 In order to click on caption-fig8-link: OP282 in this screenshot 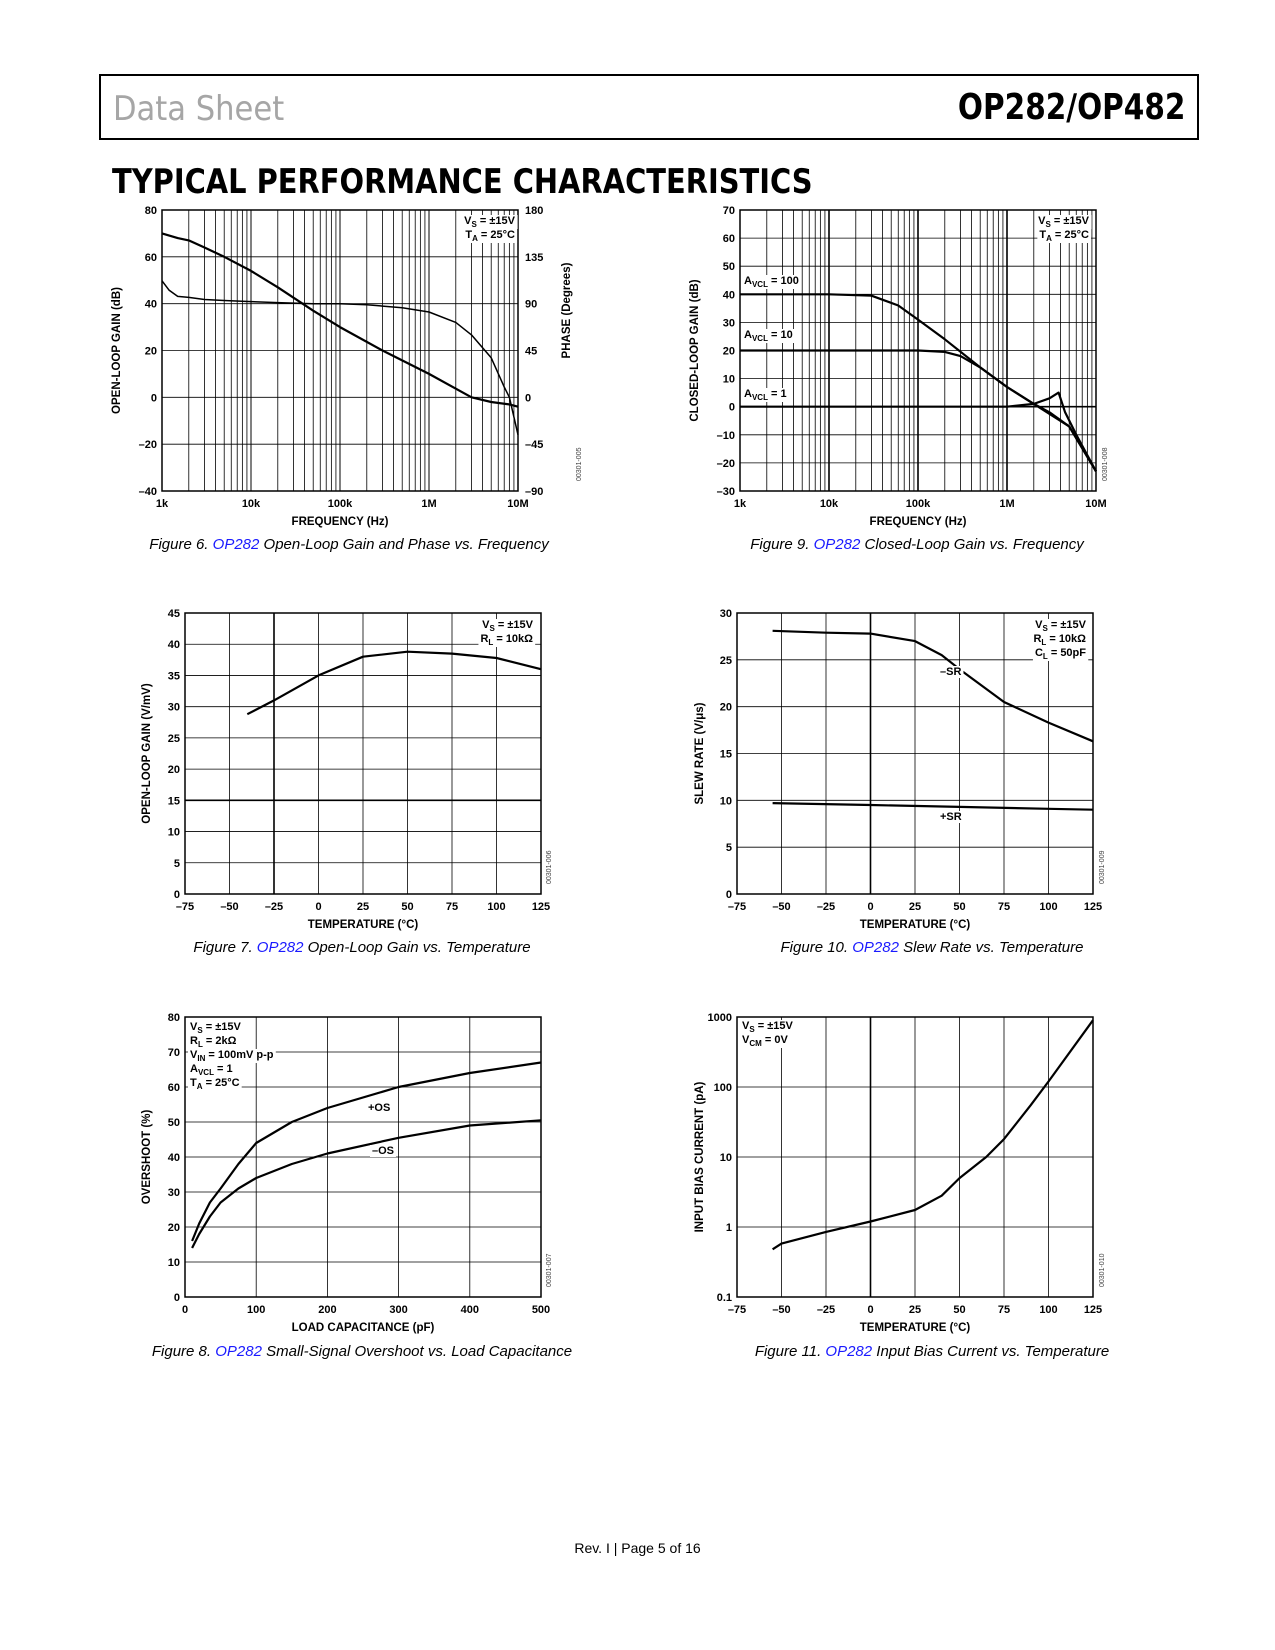, I will do `click(238, 1351)`.